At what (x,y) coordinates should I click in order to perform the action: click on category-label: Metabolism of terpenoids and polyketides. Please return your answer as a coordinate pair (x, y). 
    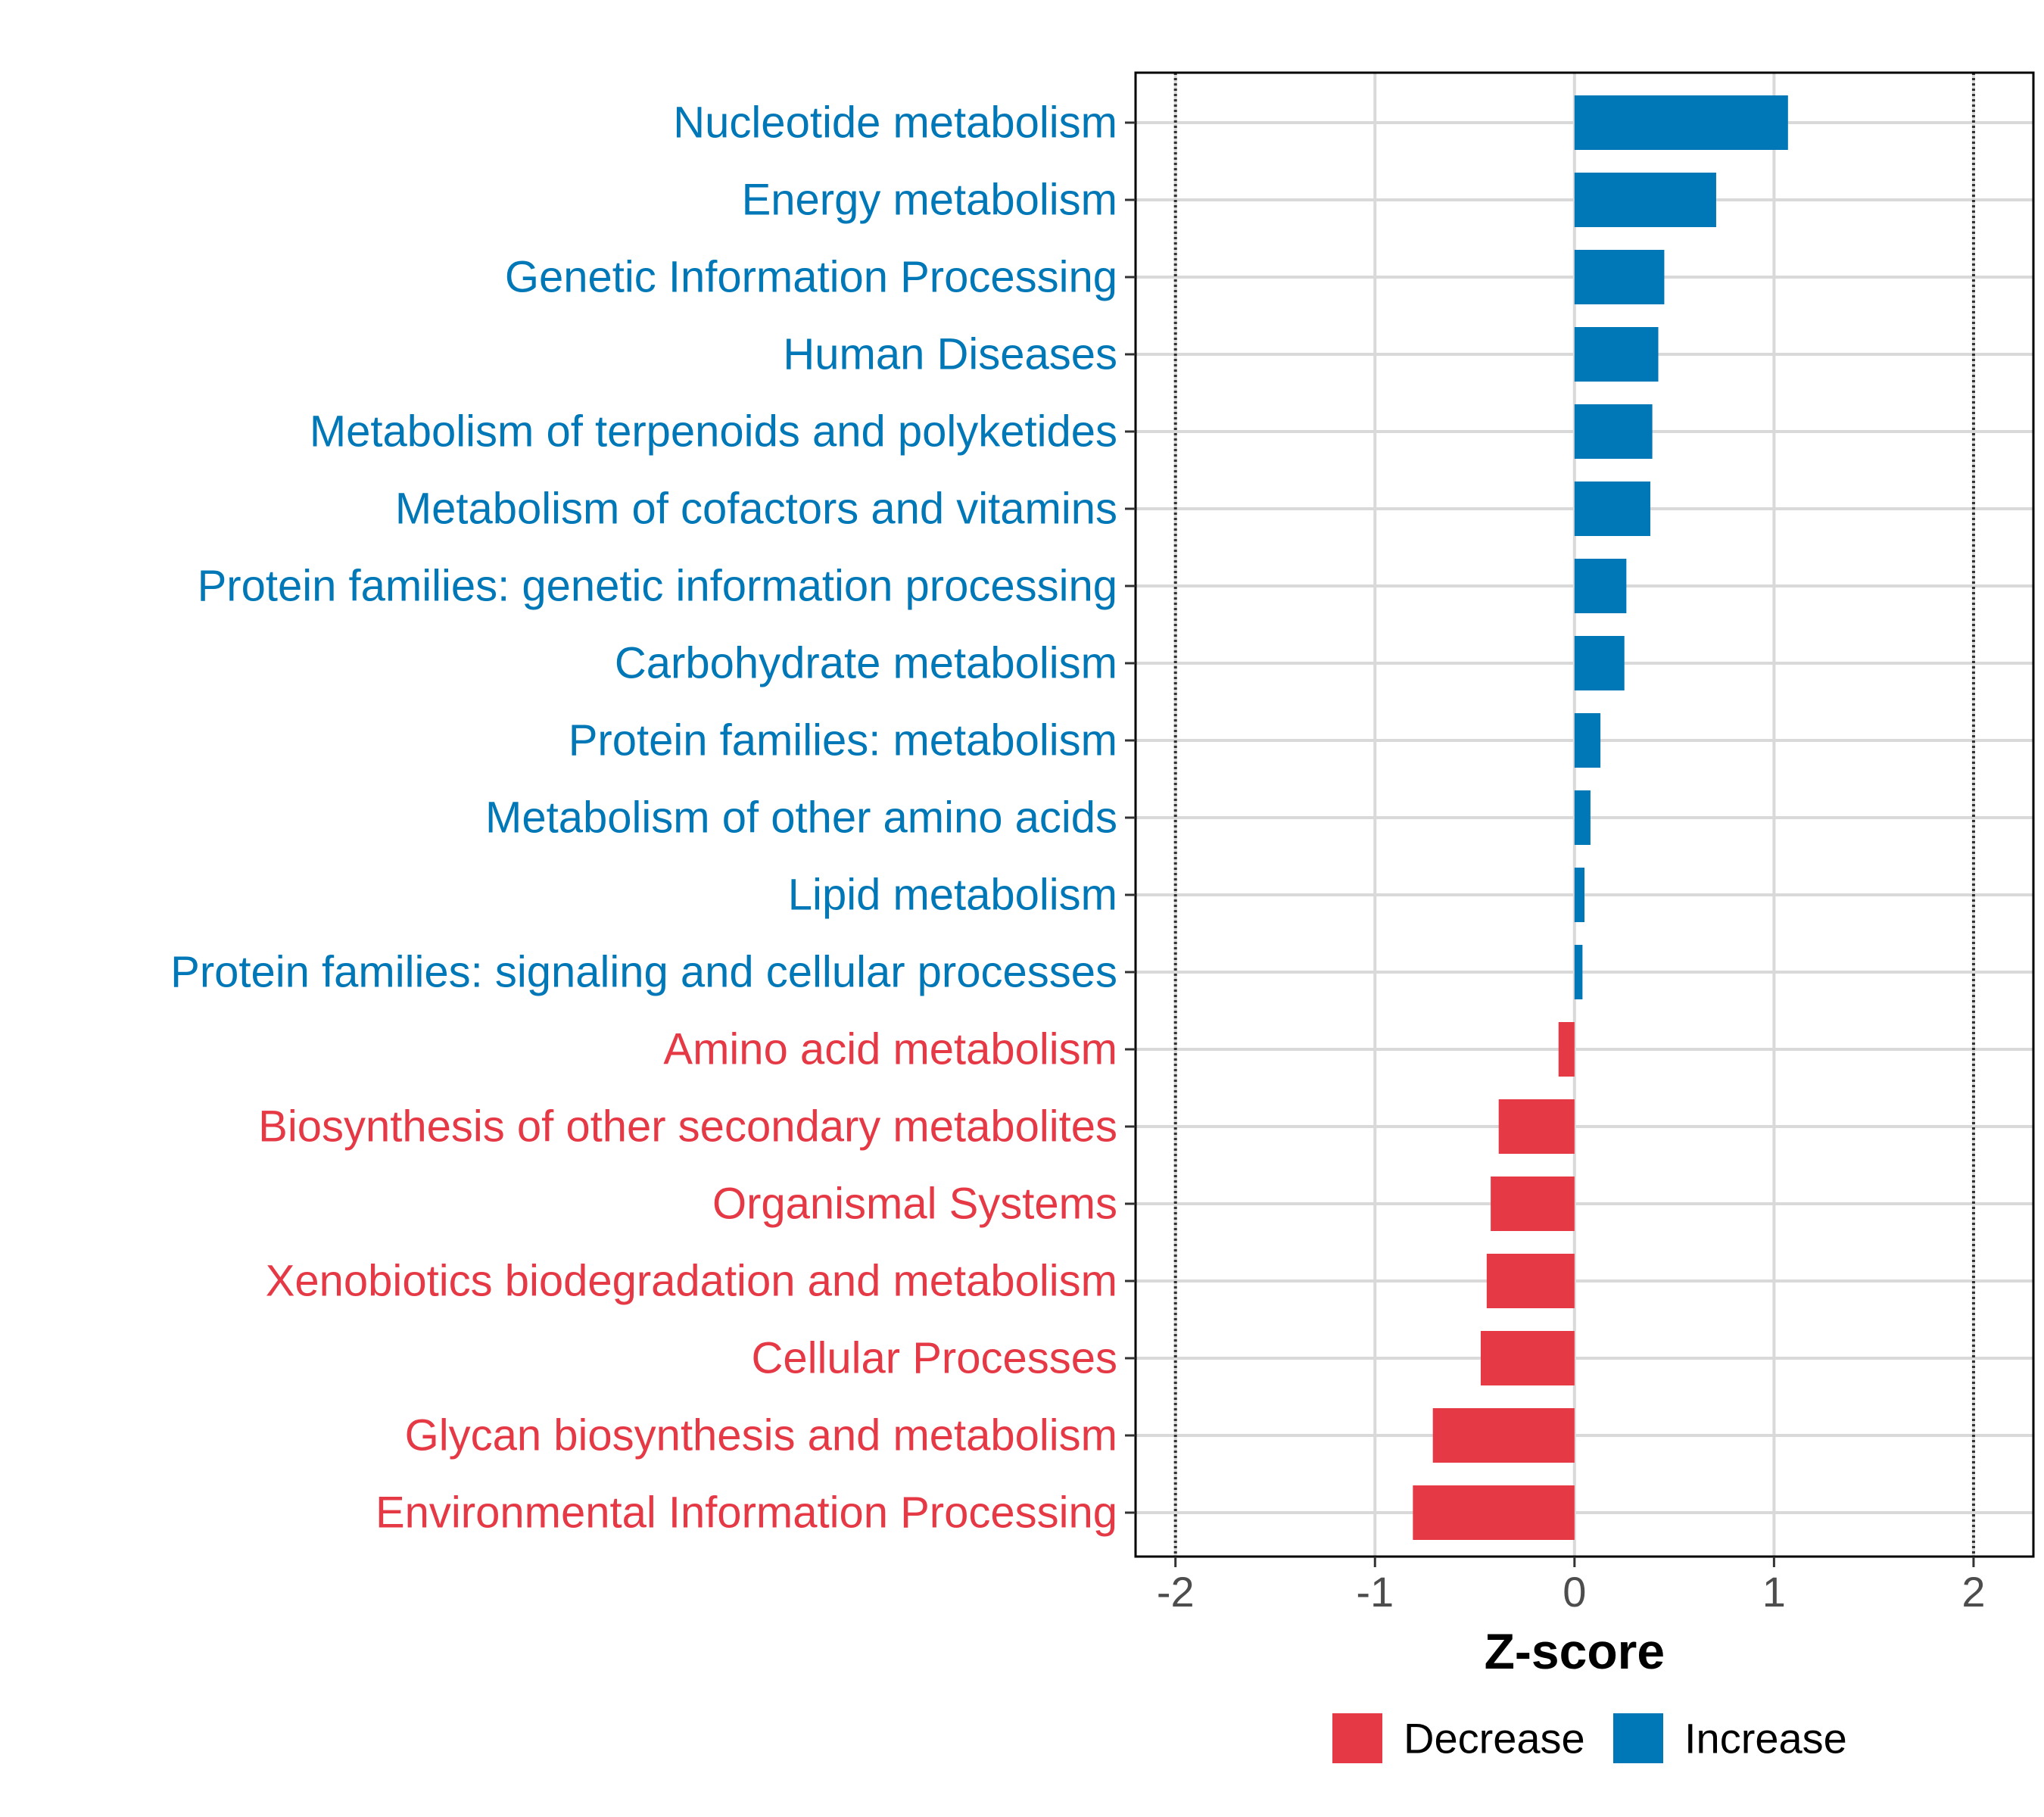
    Looking at the image, I should click on (713, 432).